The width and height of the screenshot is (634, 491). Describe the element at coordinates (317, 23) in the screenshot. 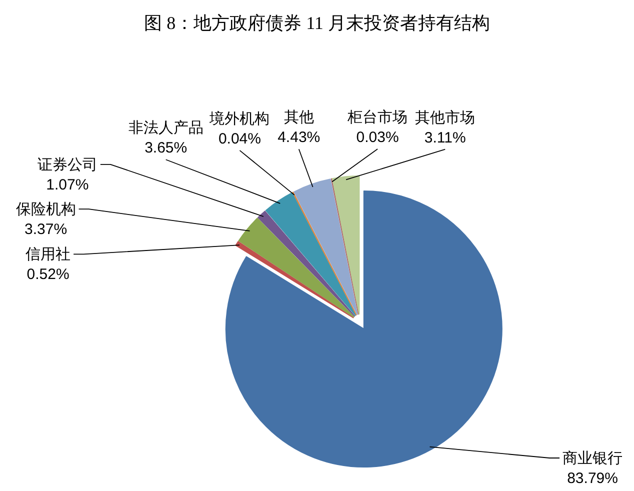

I see `chart-title: 图 8：地方政府债券 11 月末投资者持有结构` at that location.